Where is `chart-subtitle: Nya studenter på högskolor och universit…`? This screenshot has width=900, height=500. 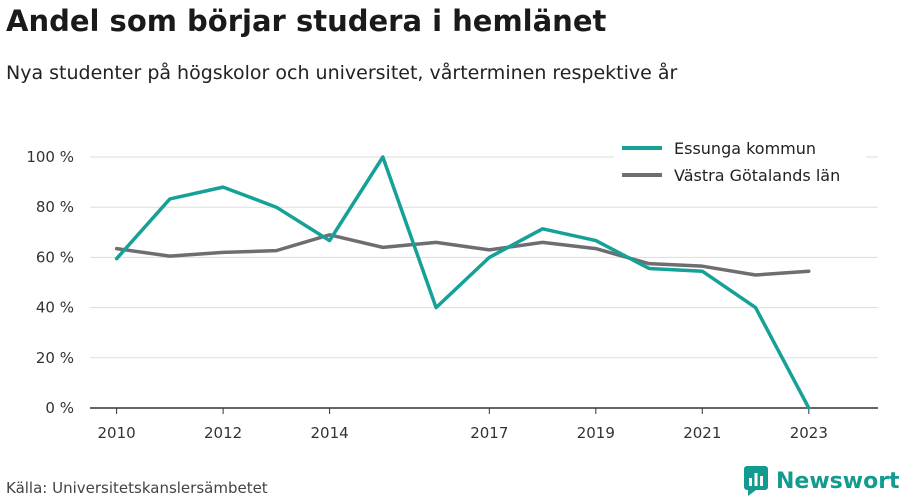 chart-subtitle: Nya studenter på högskolor och universit… is located at coordinates (342, 73).